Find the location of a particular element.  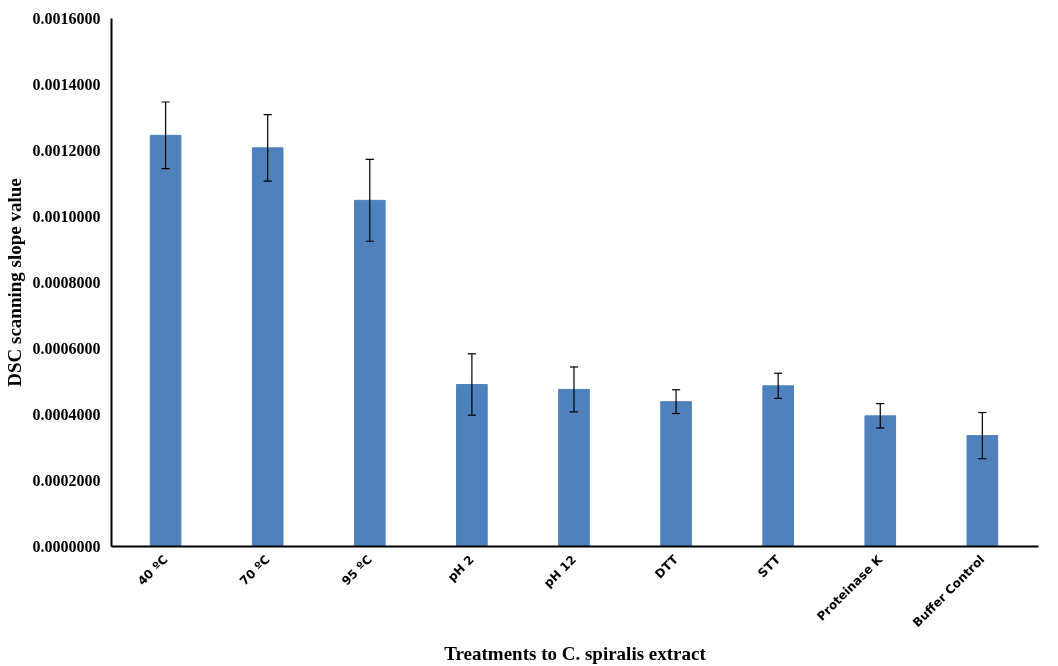

x-tick-label: pH 12 is located at coordinates (560, 571).